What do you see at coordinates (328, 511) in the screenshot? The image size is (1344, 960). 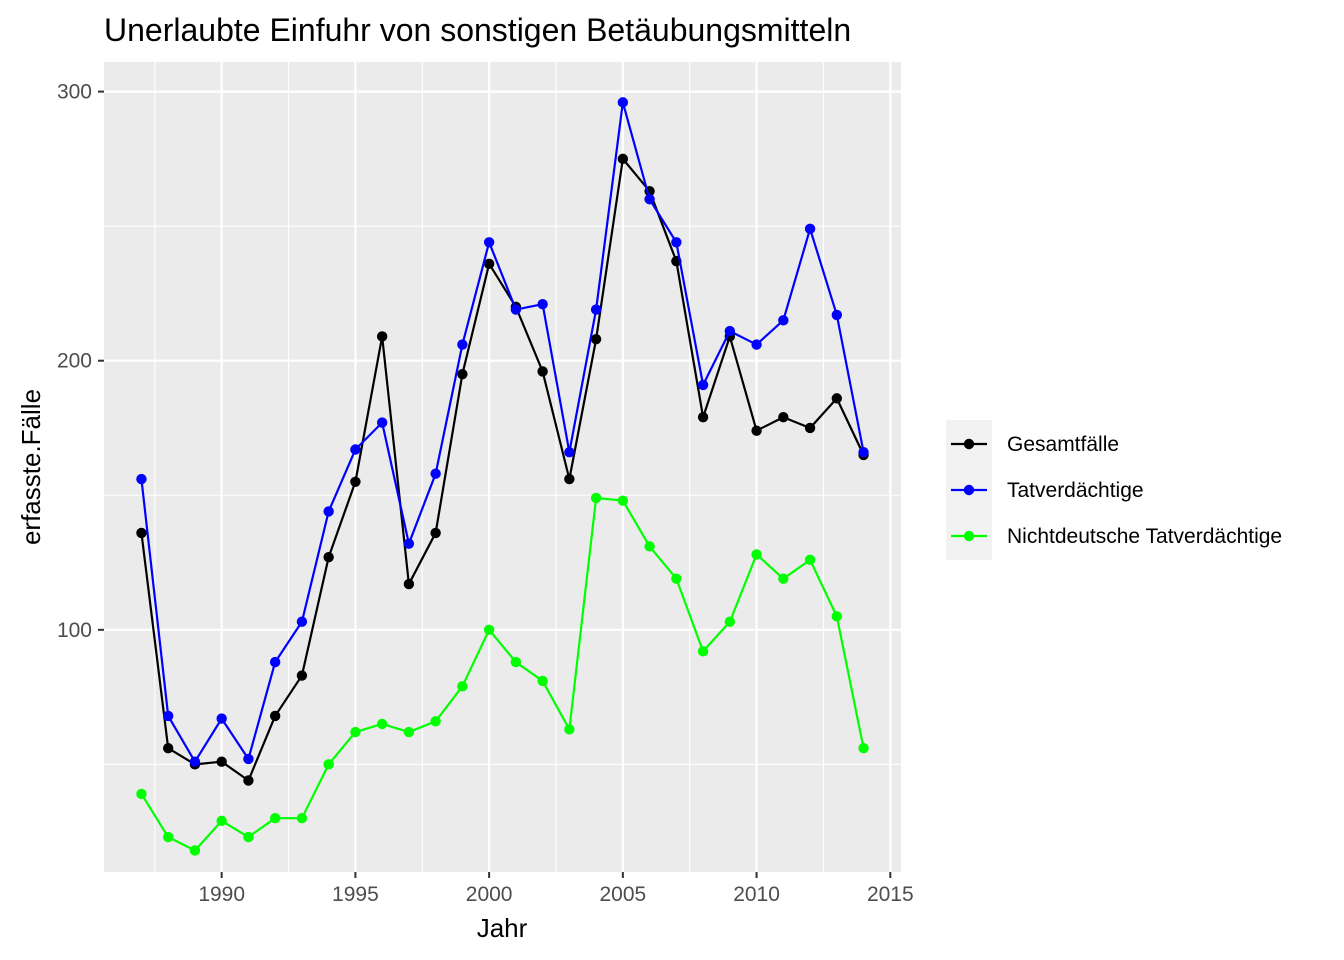 I see `data-point-1-1994` at bounding box center [328, 511].